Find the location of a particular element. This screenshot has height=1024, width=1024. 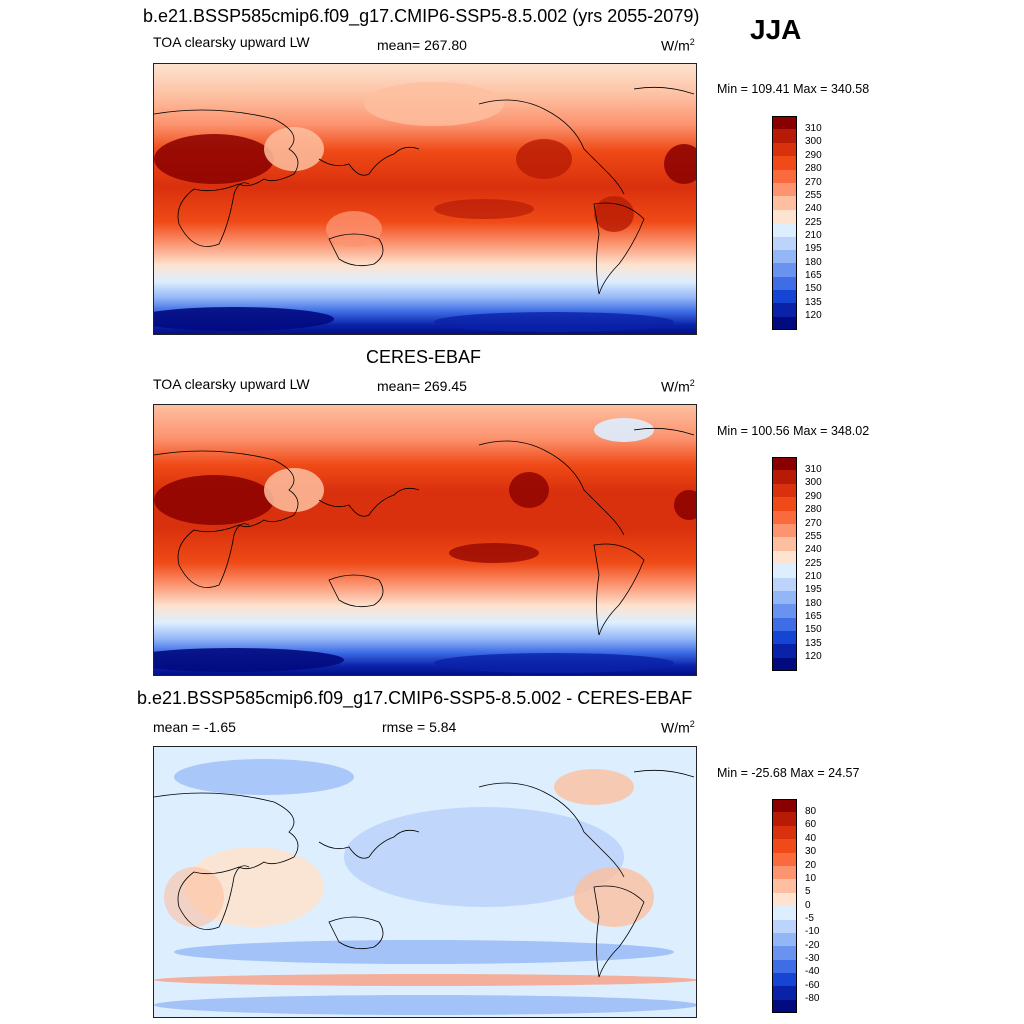

panel2-title: CERES-EBAF is located at coordinates (424, 357).